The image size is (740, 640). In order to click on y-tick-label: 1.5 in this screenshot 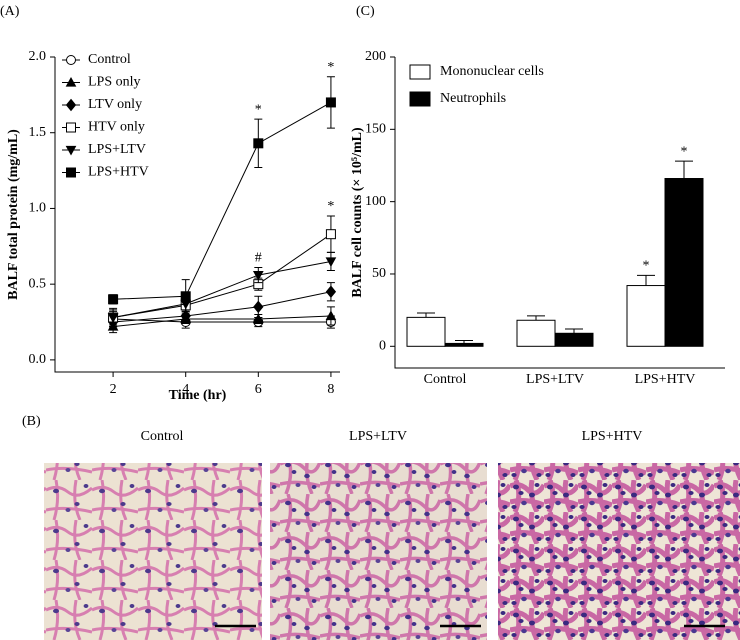, I will do `click(38, 132)`.